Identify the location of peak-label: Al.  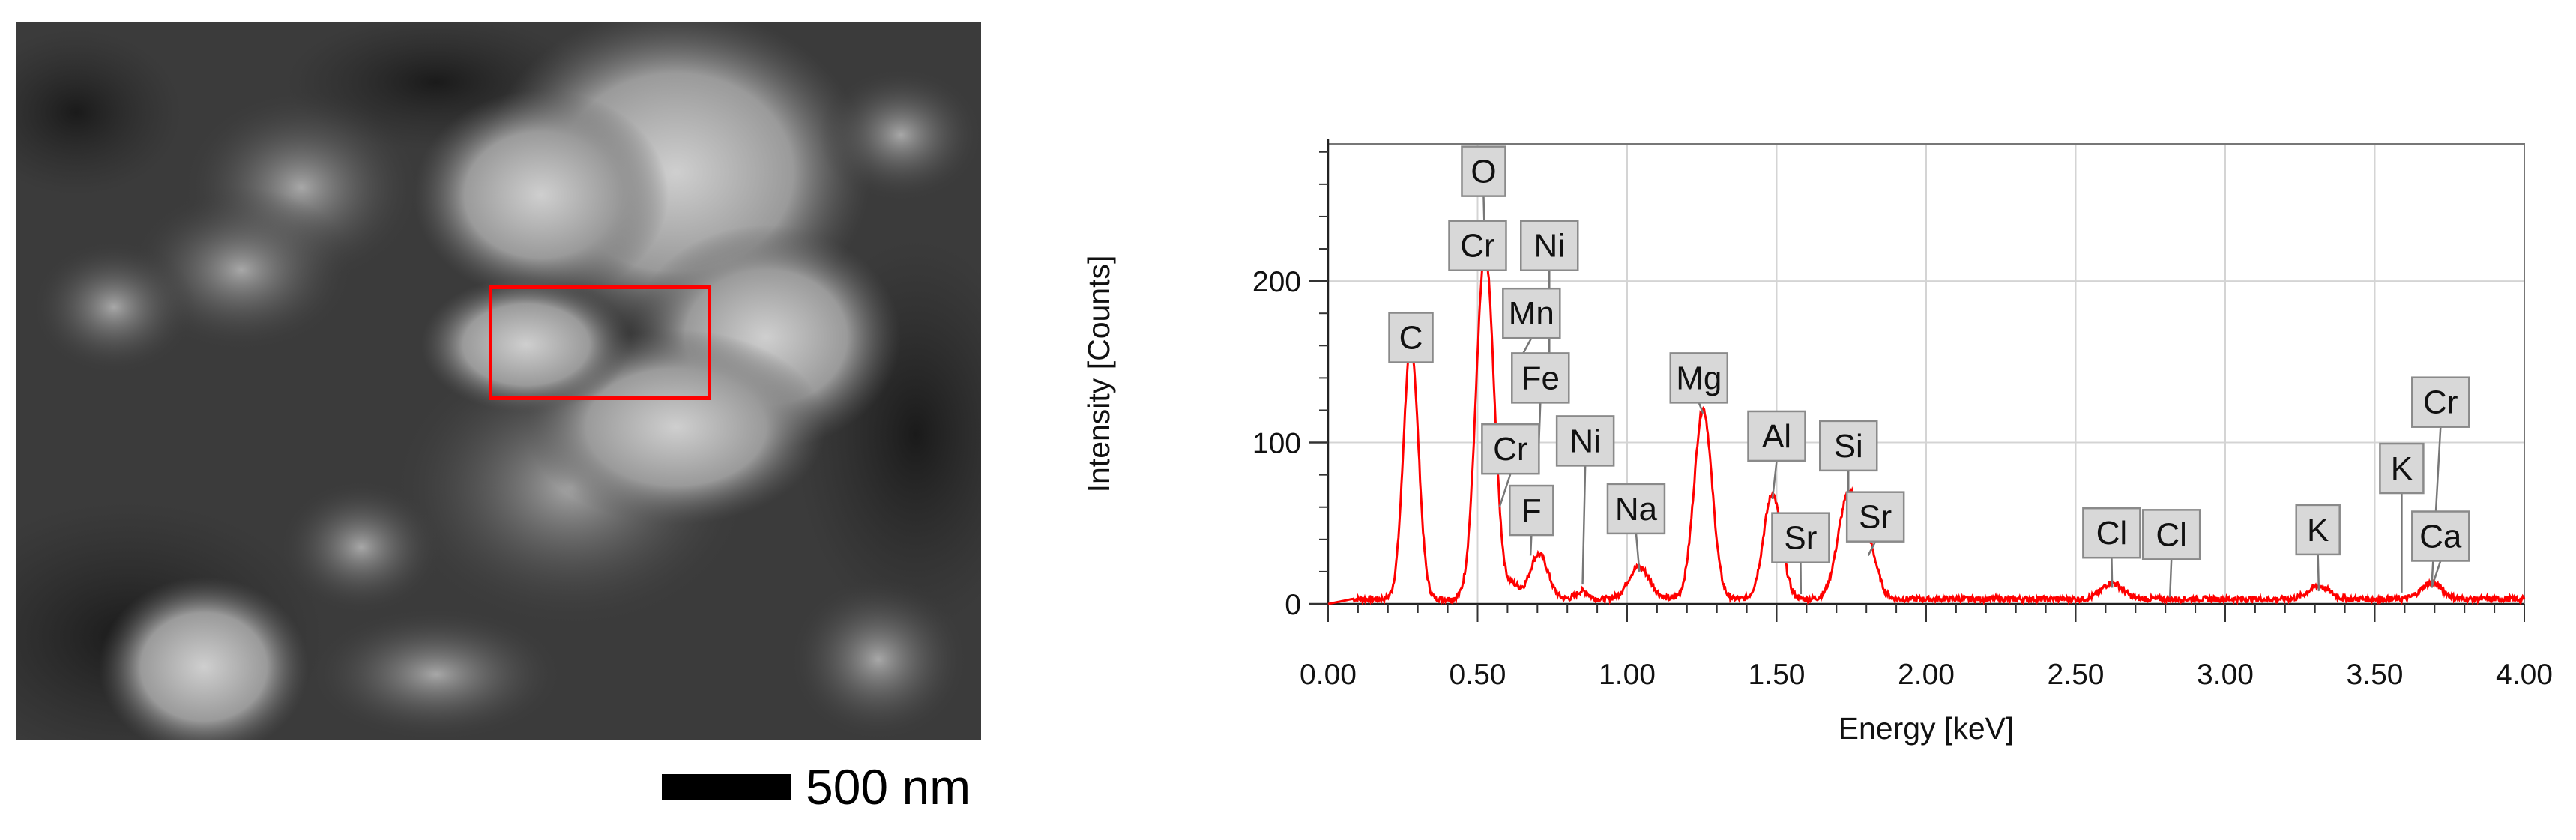
(1777, 455).